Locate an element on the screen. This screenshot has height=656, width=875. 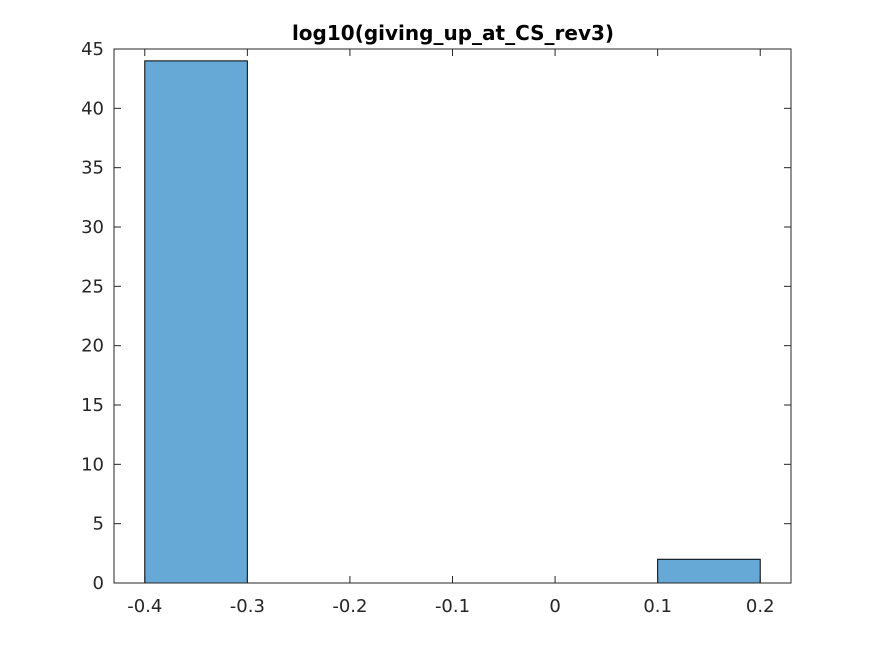
x-tick-label: -0.4 is located at coordinates (144, 606).